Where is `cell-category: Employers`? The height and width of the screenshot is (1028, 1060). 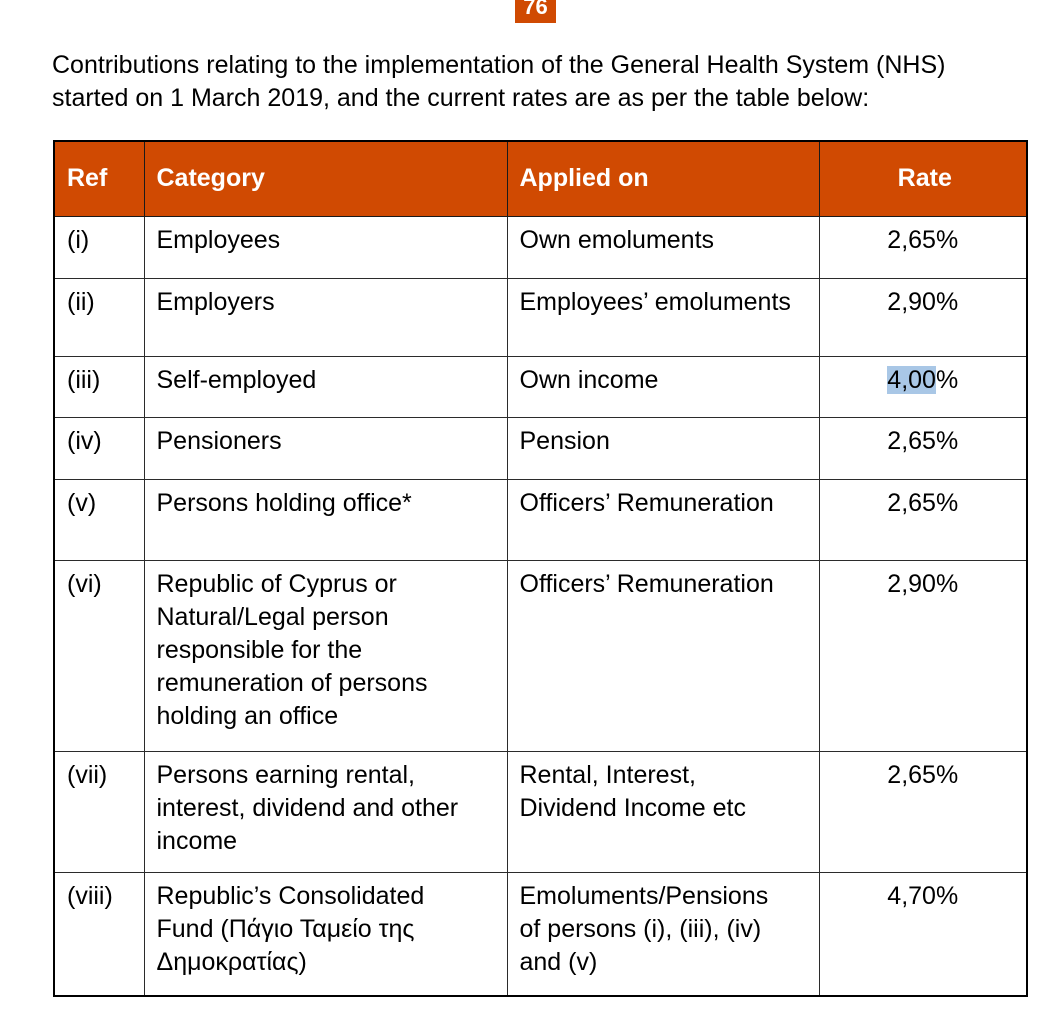 cell-category: Employers is located at coordinates (325, 317).